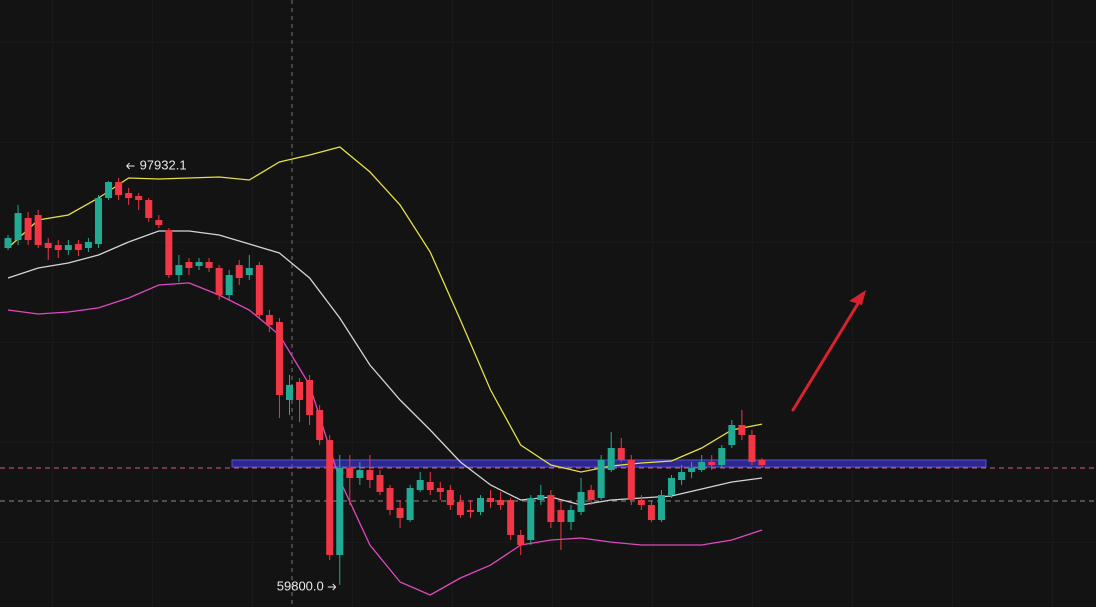  I want to click on arrow-head, so click(857, 297).